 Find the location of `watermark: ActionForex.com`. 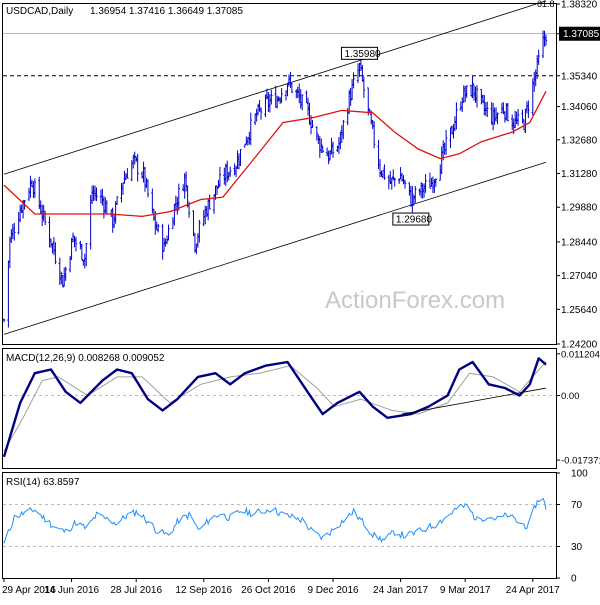

watermark: ActionForex.com is located at coordinates (415, 300).